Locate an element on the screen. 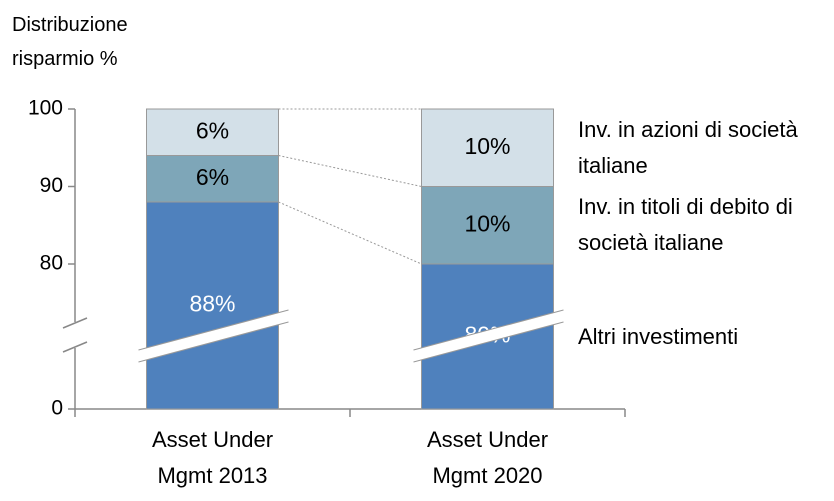 The image size is (834, 501). x-tick-label: Asset Under Mgmt 2013 is located at coordinates (212, 457).